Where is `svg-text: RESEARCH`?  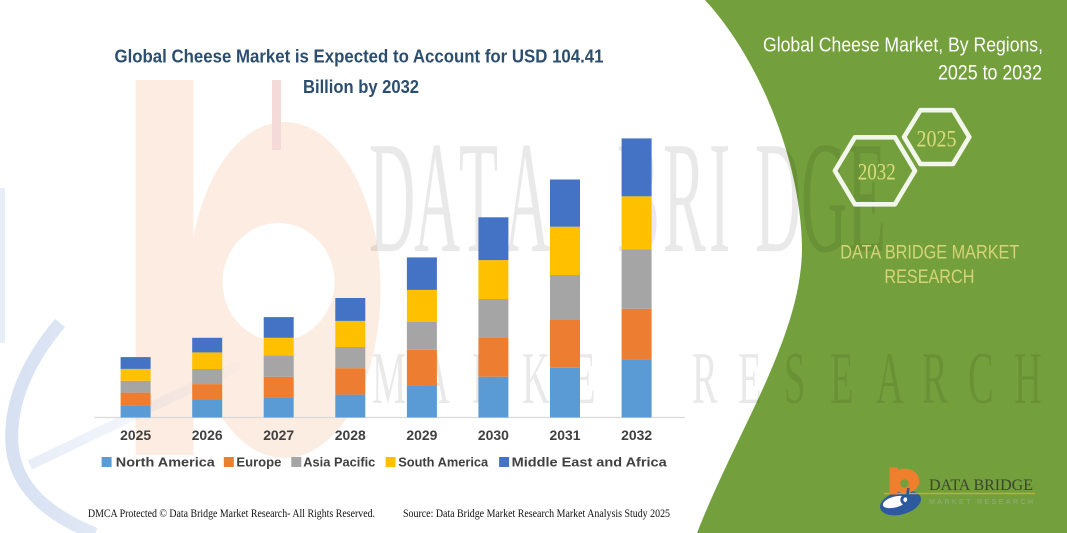 svg-text: RESEARCH is located at coordinates (929, 277).